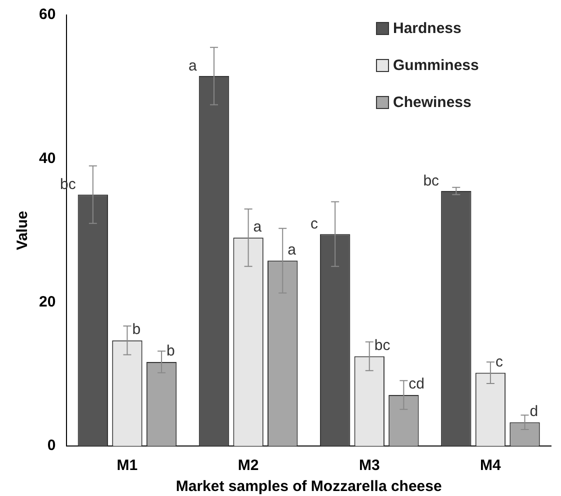 The image size is (561, 496). Describe the element at coordinates (248, 465) in the screenshot. I see `x-tick-label: M2` at that location.